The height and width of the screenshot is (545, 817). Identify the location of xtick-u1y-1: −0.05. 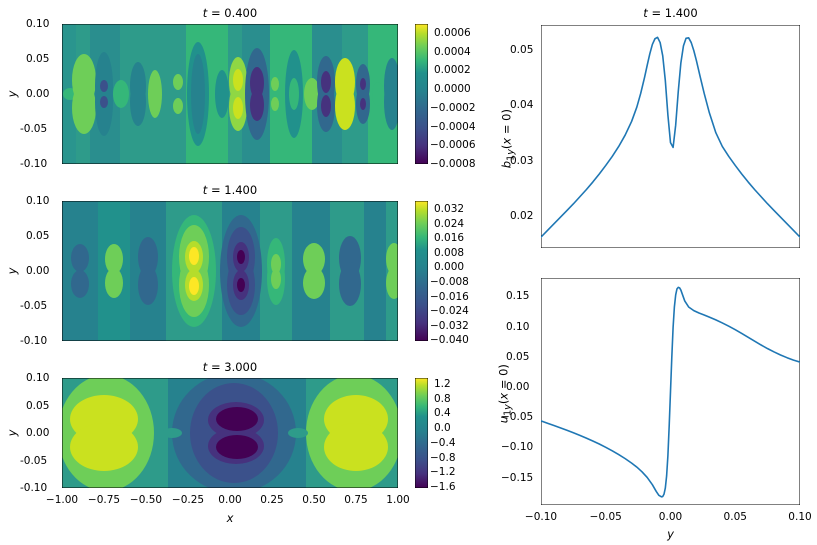
(605, 517).